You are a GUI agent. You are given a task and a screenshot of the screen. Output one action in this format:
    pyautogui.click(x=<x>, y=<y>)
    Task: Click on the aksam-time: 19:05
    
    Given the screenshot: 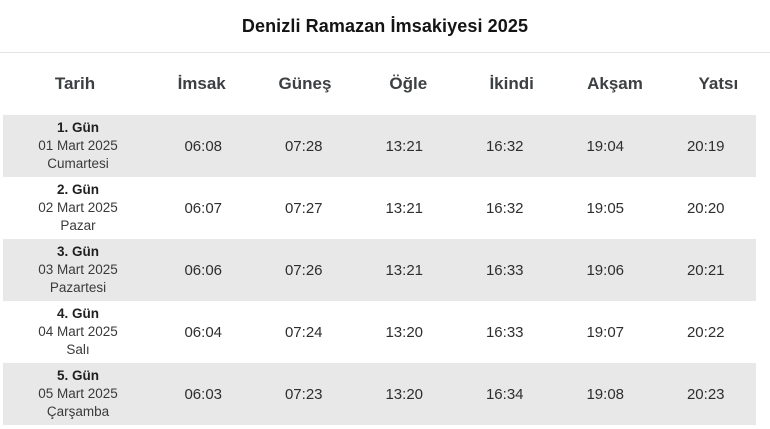 What is the action you would take?
    pyautogui.click(x=605, y=208)
    